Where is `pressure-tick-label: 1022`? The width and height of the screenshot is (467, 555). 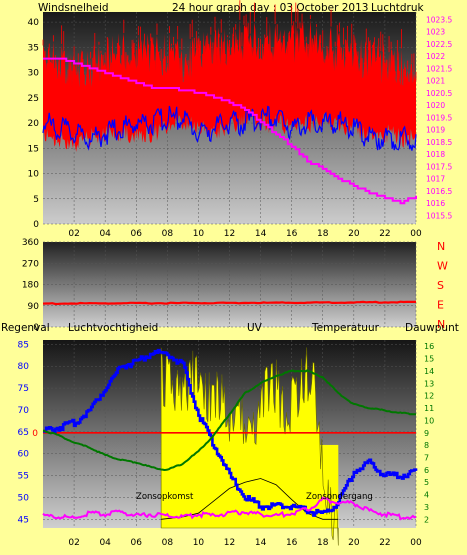 pressure-tick-label: 1022 is located at coordinates (435, 56).